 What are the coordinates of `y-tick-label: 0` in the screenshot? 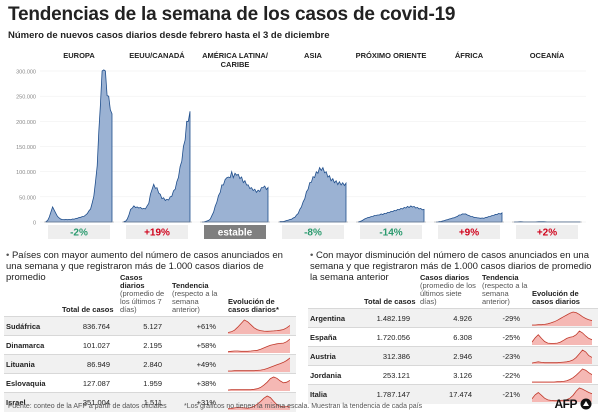 It's located at (34, 224).